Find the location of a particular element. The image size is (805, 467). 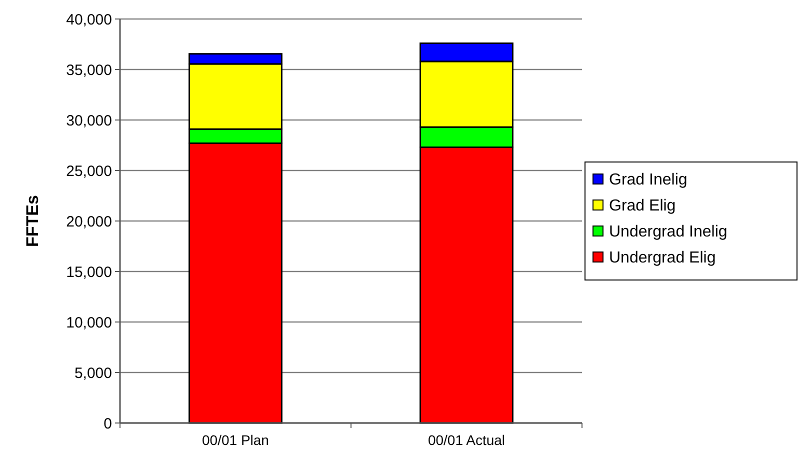

y-tick-label: 5,000 is located at coordinates (93, 373).